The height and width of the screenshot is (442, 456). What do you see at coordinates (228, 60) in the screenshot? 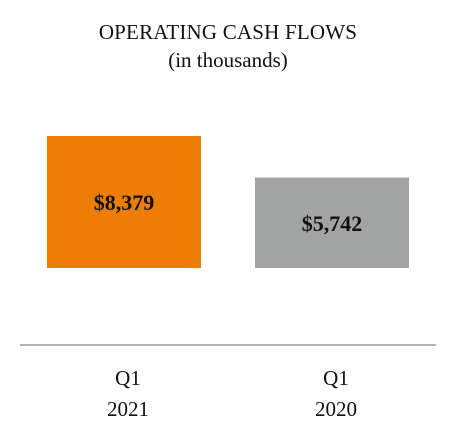
I see `chart-subtitle: (in thousands)` at bounding box center [228, 60].